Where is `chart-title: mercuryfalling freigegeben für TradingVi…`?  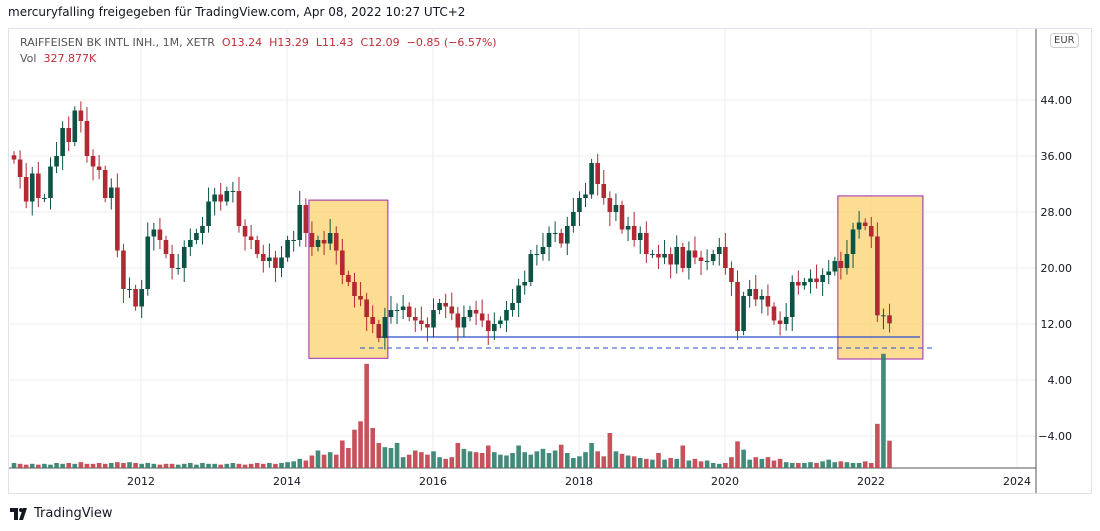 chart-title: mercuryfalling freigegeben für TradingVi… is located at coordinates (237, 12).